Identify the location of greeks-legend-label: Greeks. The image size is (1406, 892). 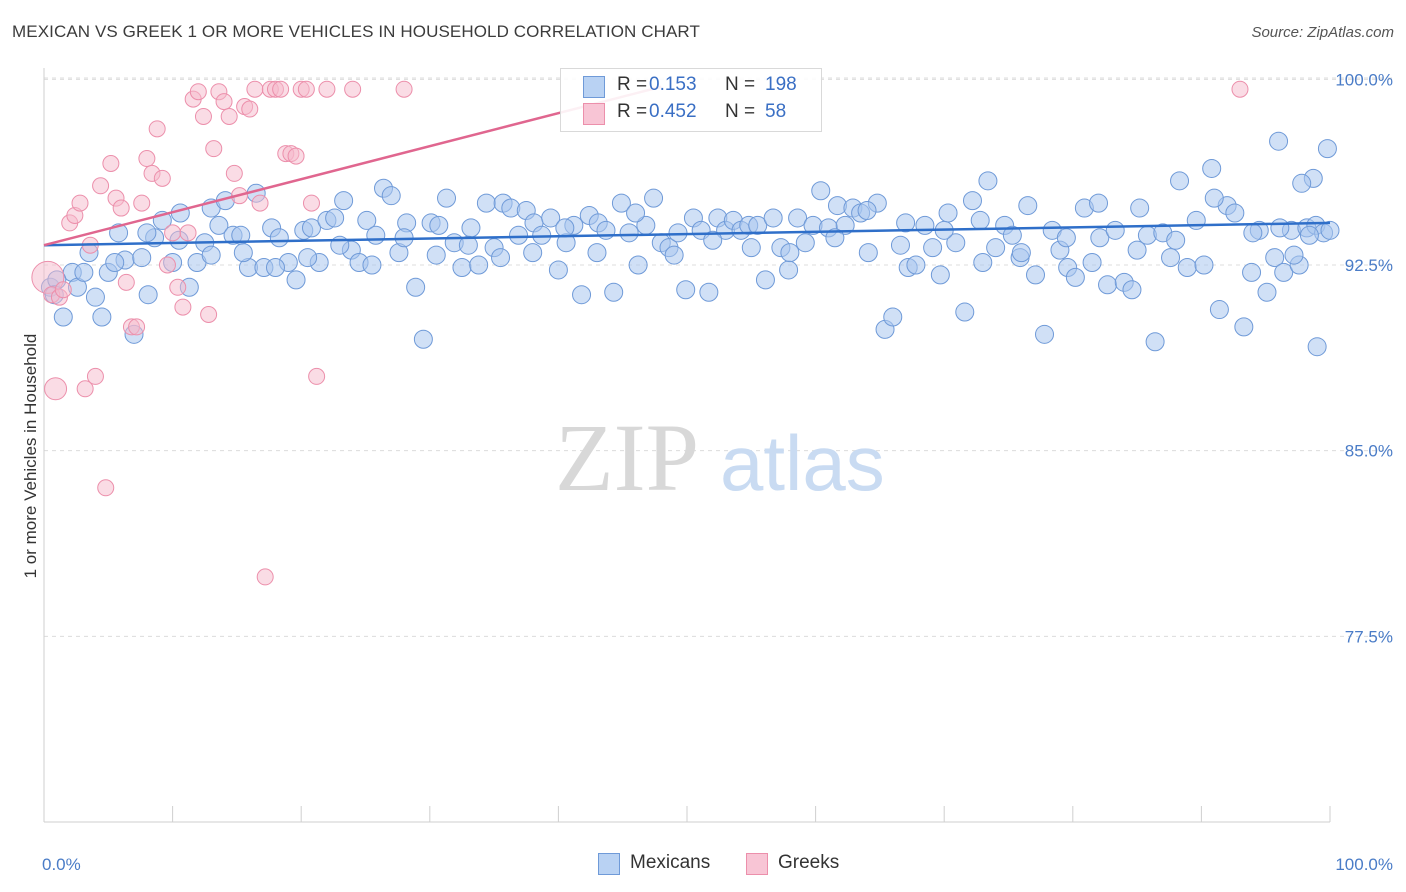
(809, 862).